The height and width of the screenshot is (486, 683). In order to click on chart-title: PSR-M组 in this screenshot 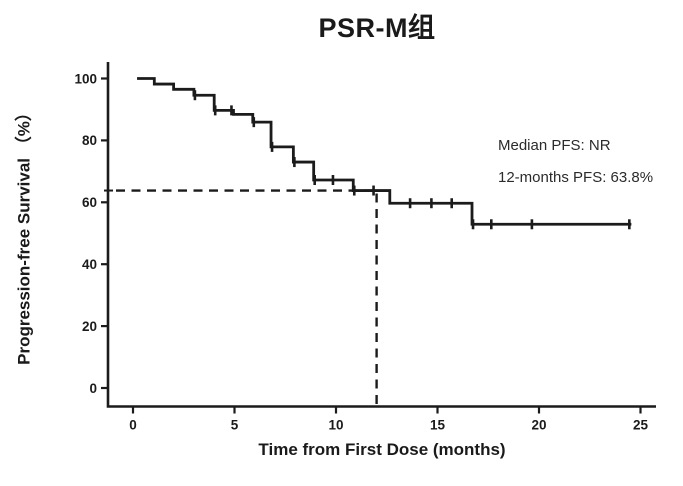, I will do `click(377, 28)`.